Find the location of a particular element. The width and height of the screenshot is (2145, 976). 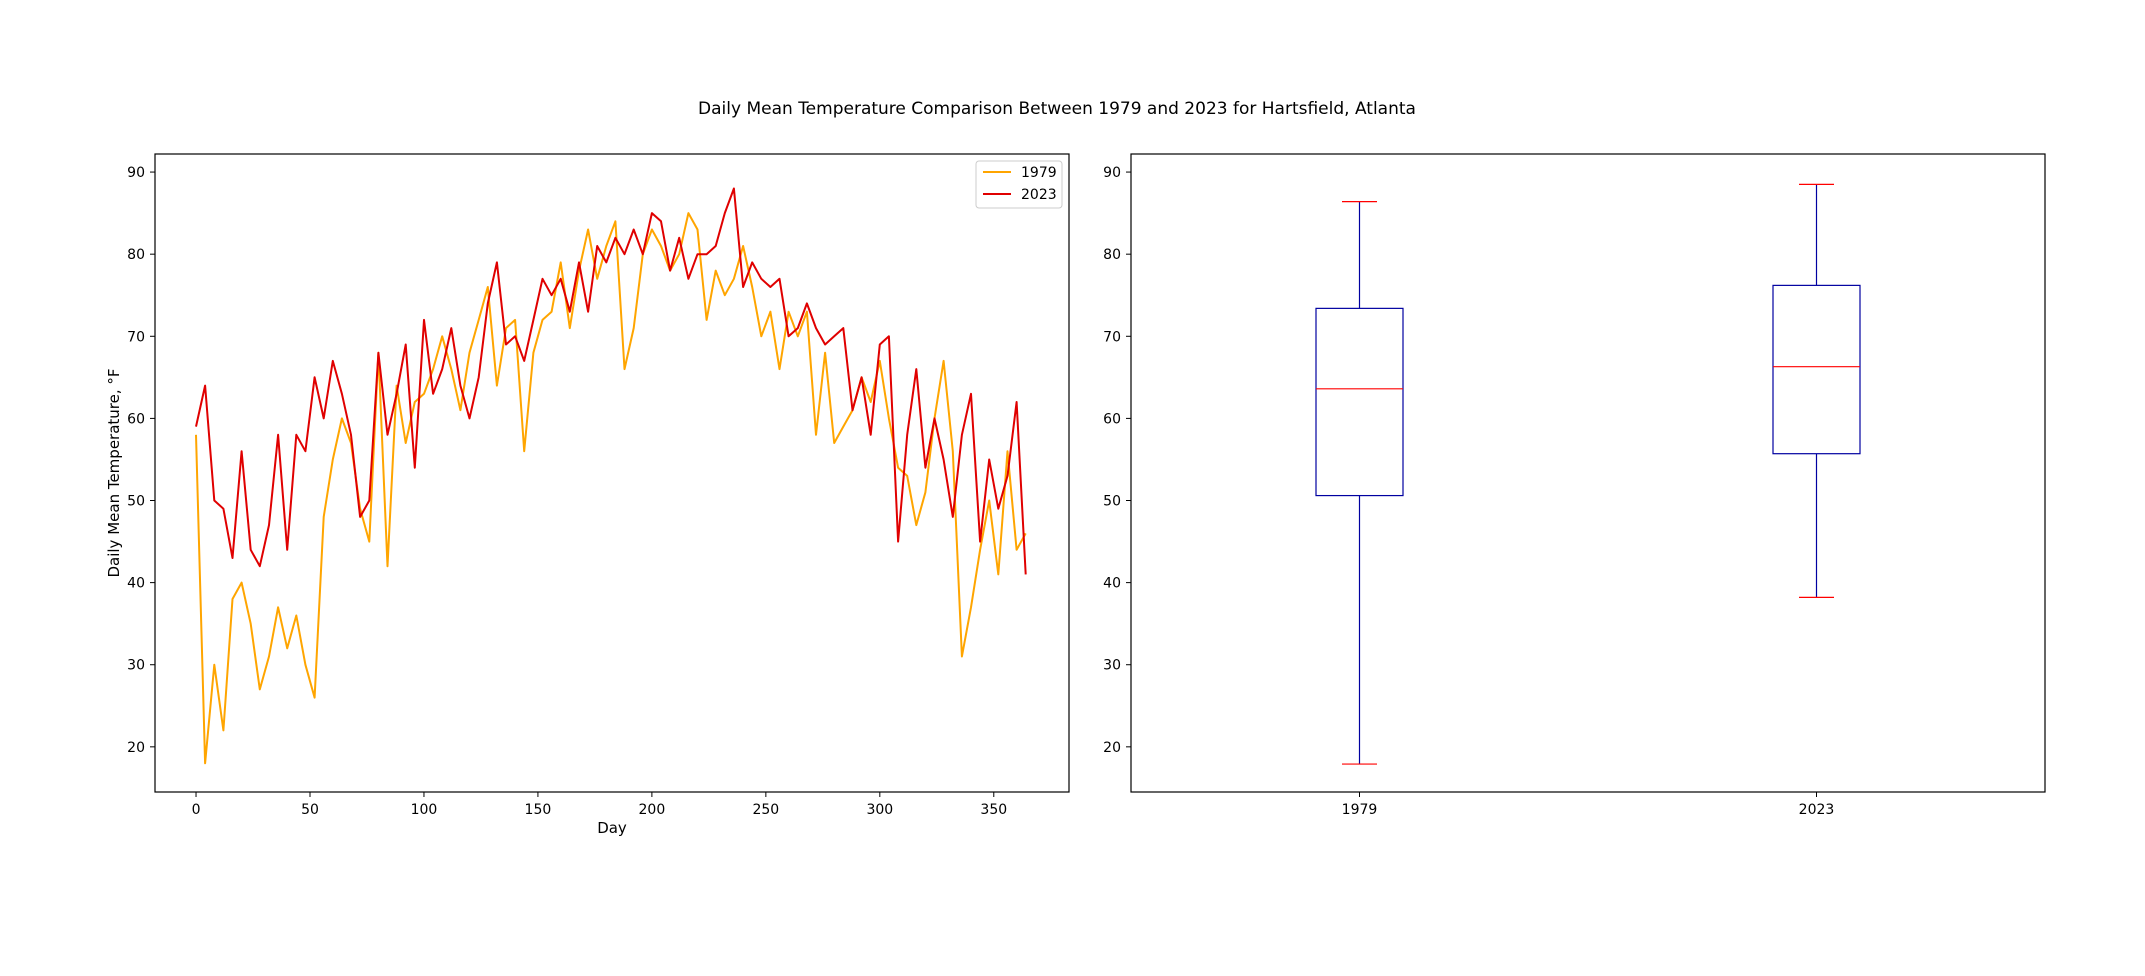

box-y-tick-label: 90 is located at coordinates (1112, 173).